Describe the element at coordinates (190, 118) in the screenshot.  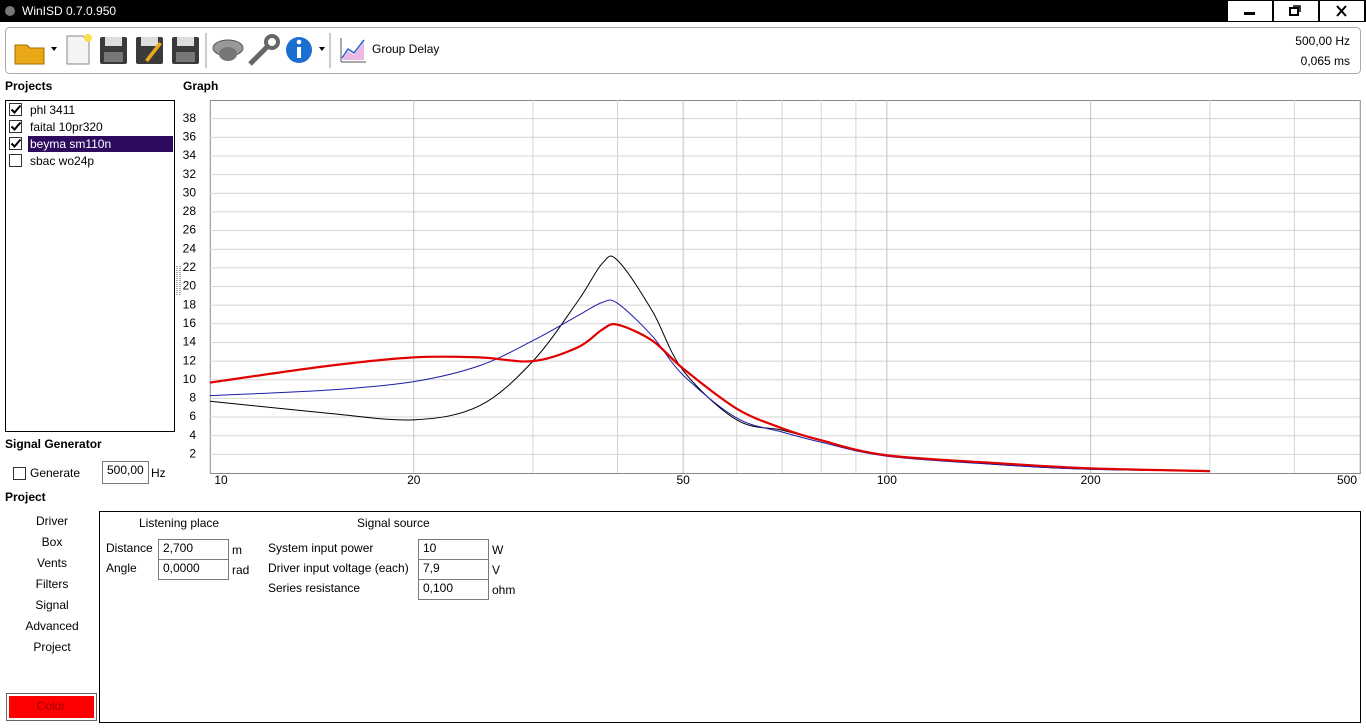
I see `y-tick-label: 38` at that location.